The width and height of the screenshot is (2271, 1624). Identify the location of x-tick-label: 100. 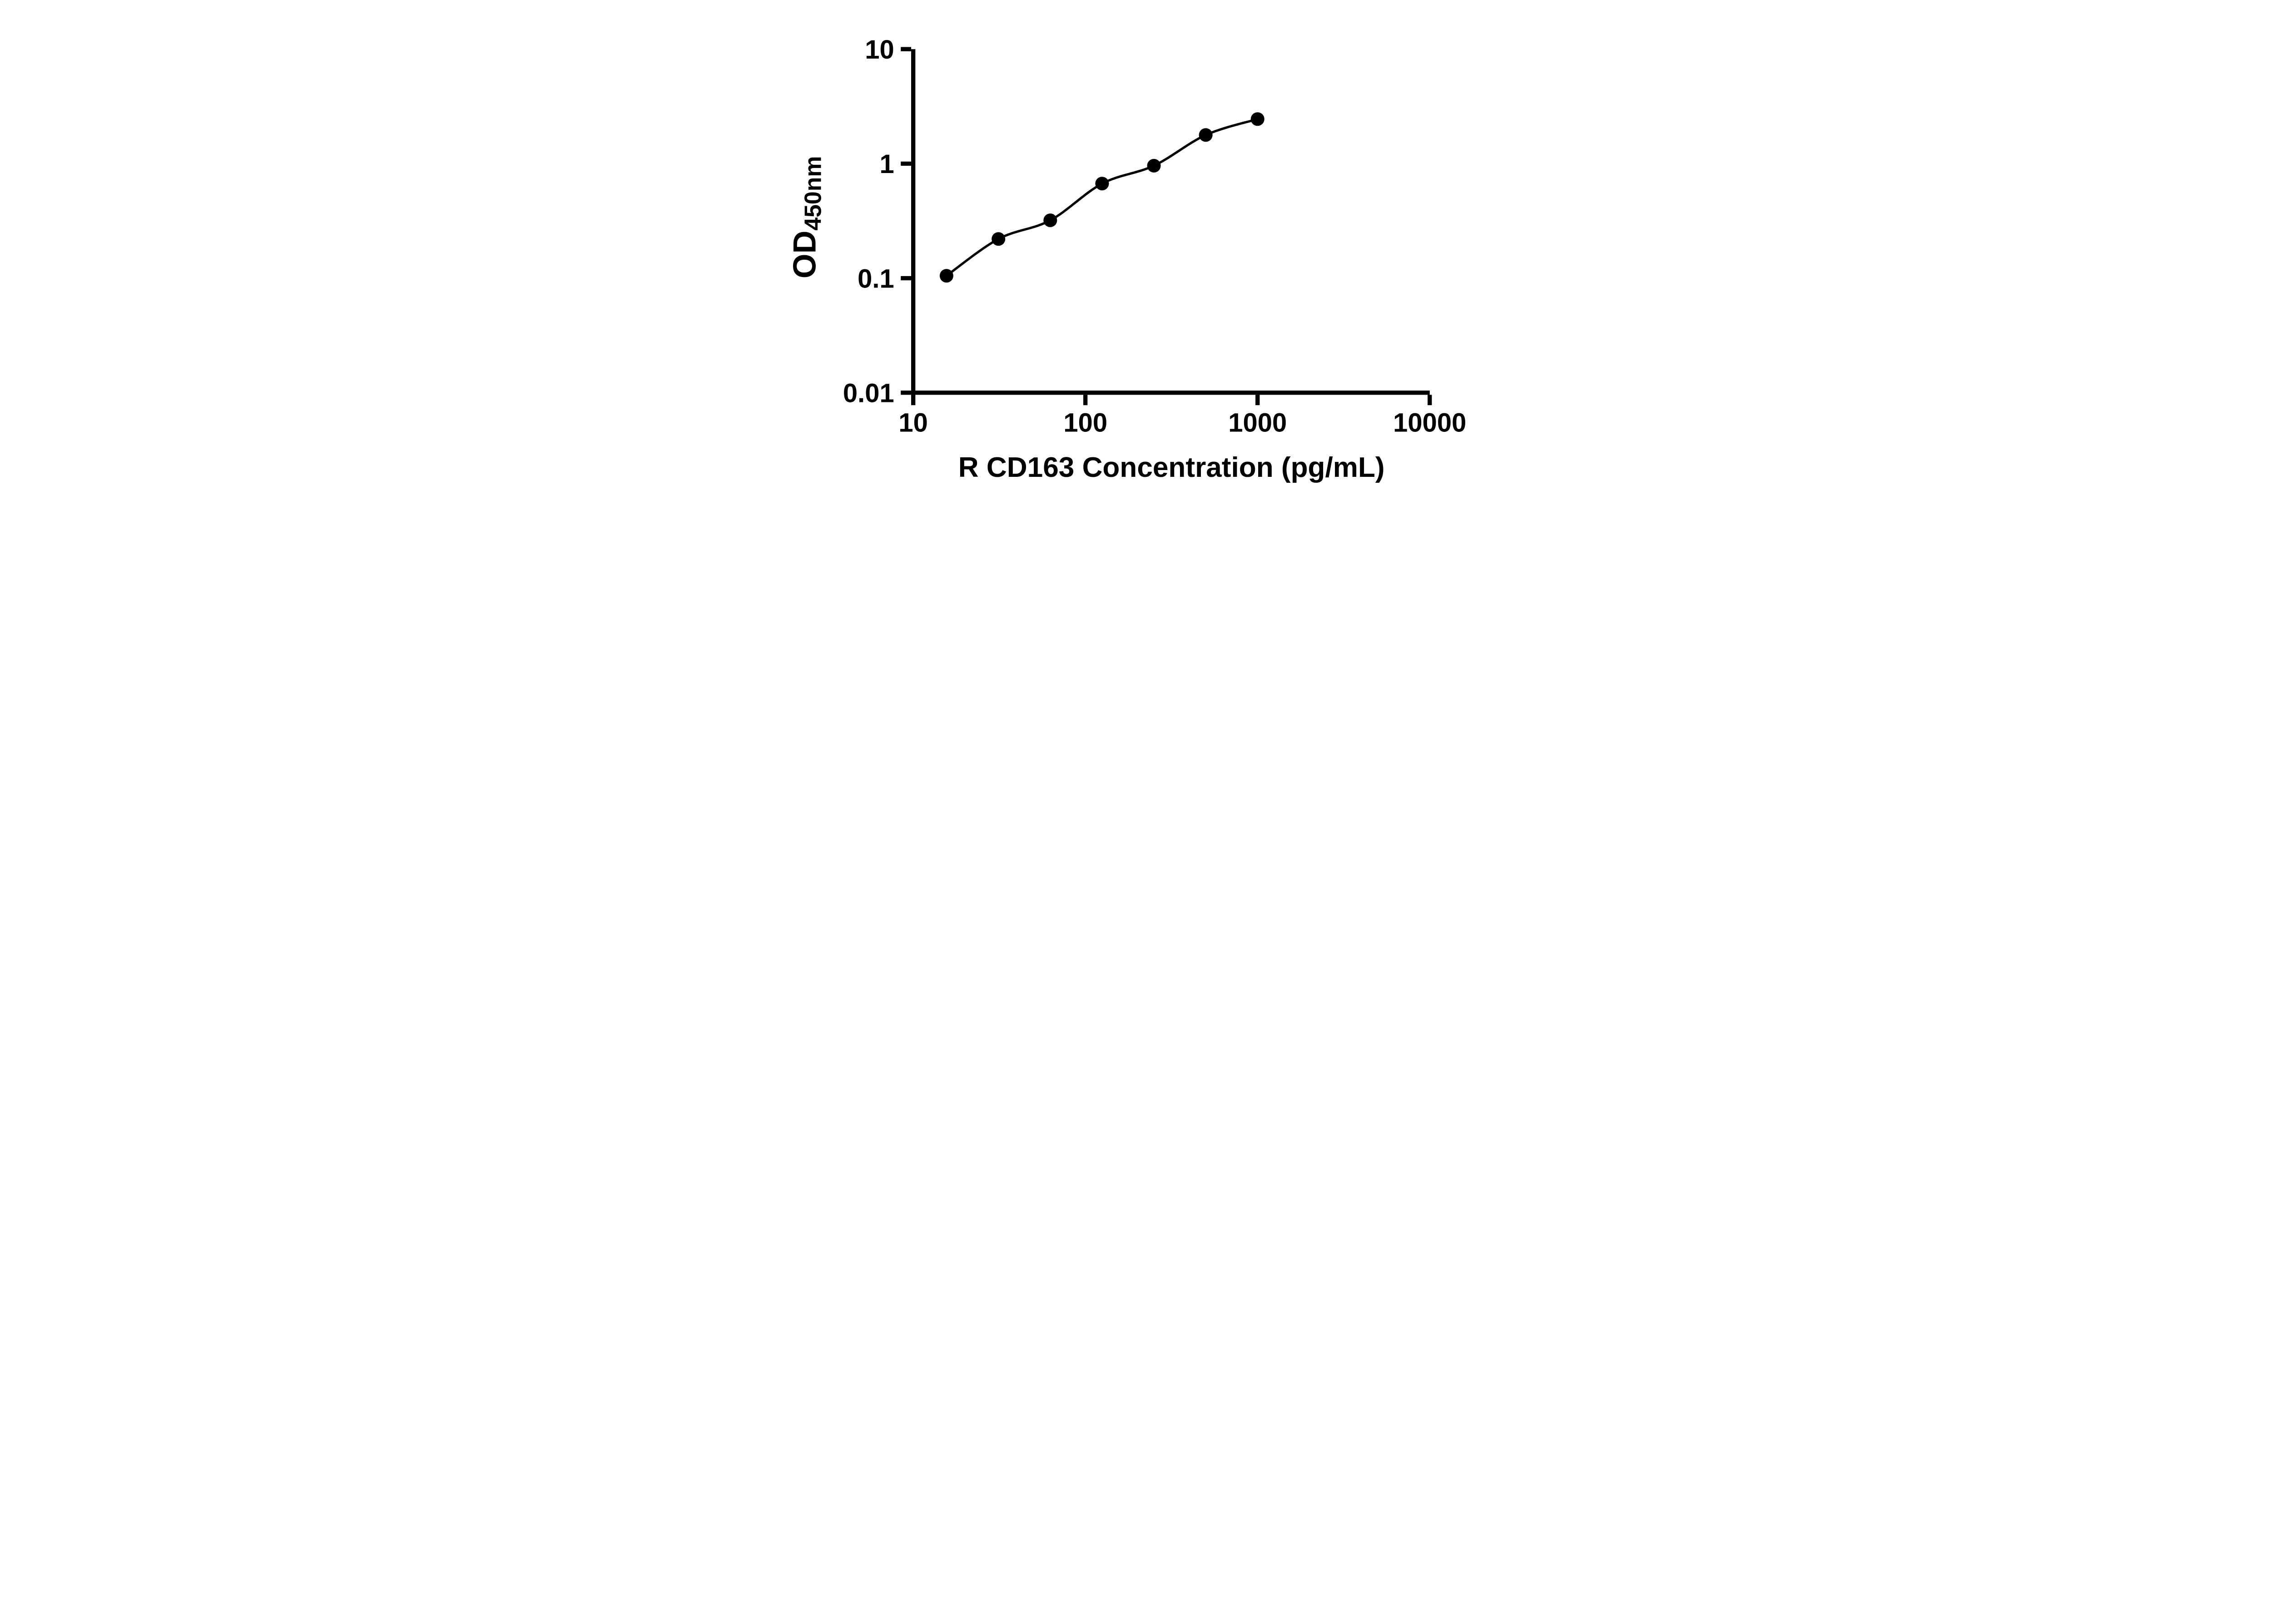
(1085, 423).